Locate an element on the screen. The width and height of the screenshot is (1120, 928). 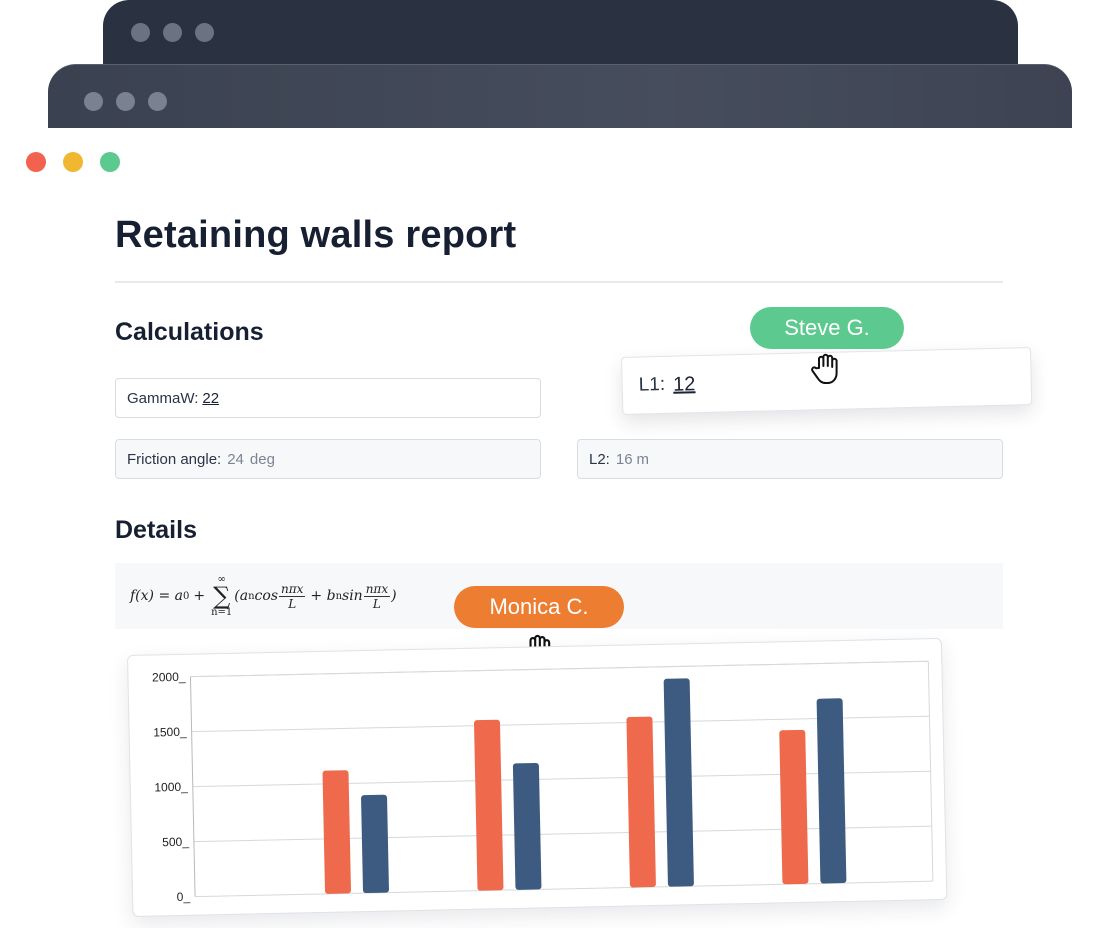
y-axis is located at coordinates (192, 786).